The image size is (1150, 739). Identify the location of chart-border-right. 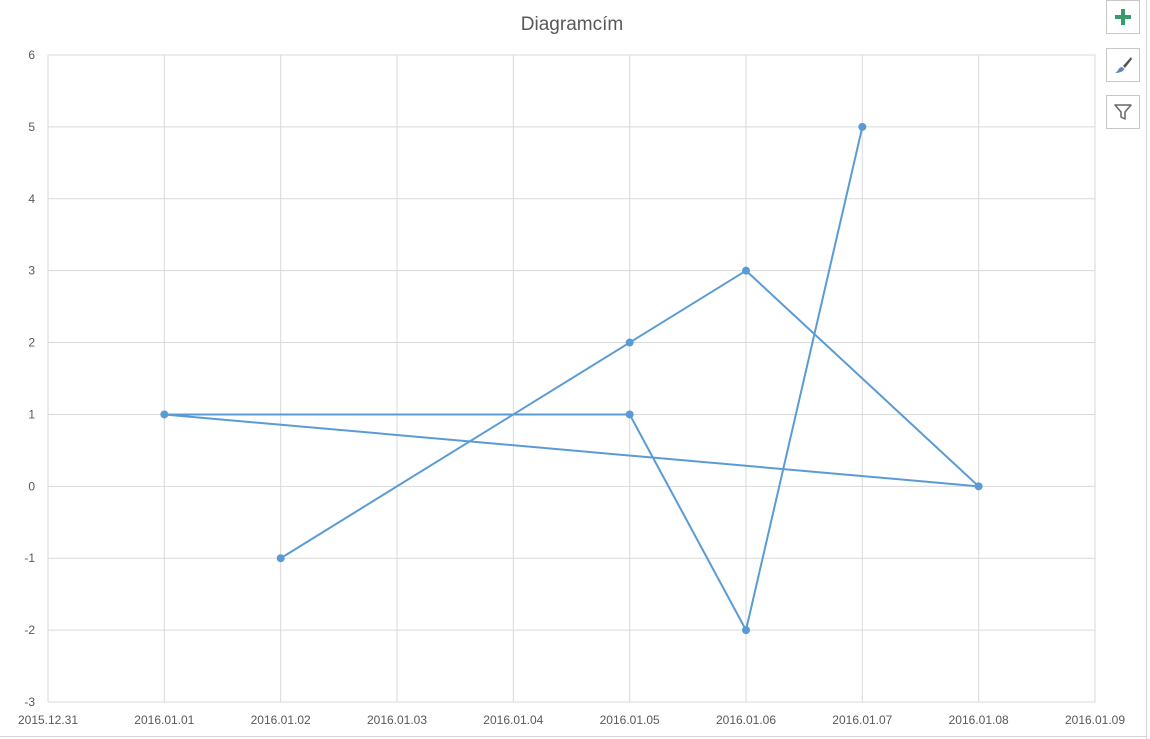
(1146, 369).